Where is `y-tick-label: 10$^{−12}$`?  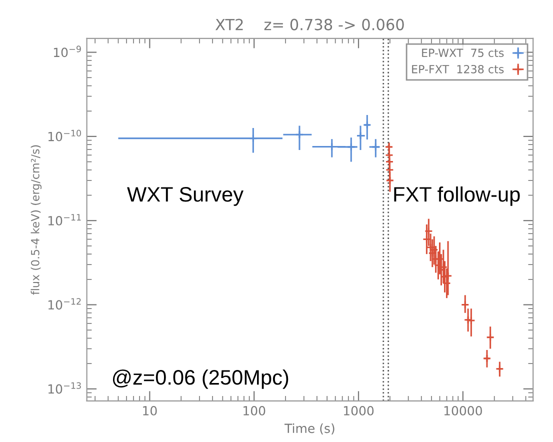
y-tick-label: 10$^{−12}$ is located at coordinates (64, 304).